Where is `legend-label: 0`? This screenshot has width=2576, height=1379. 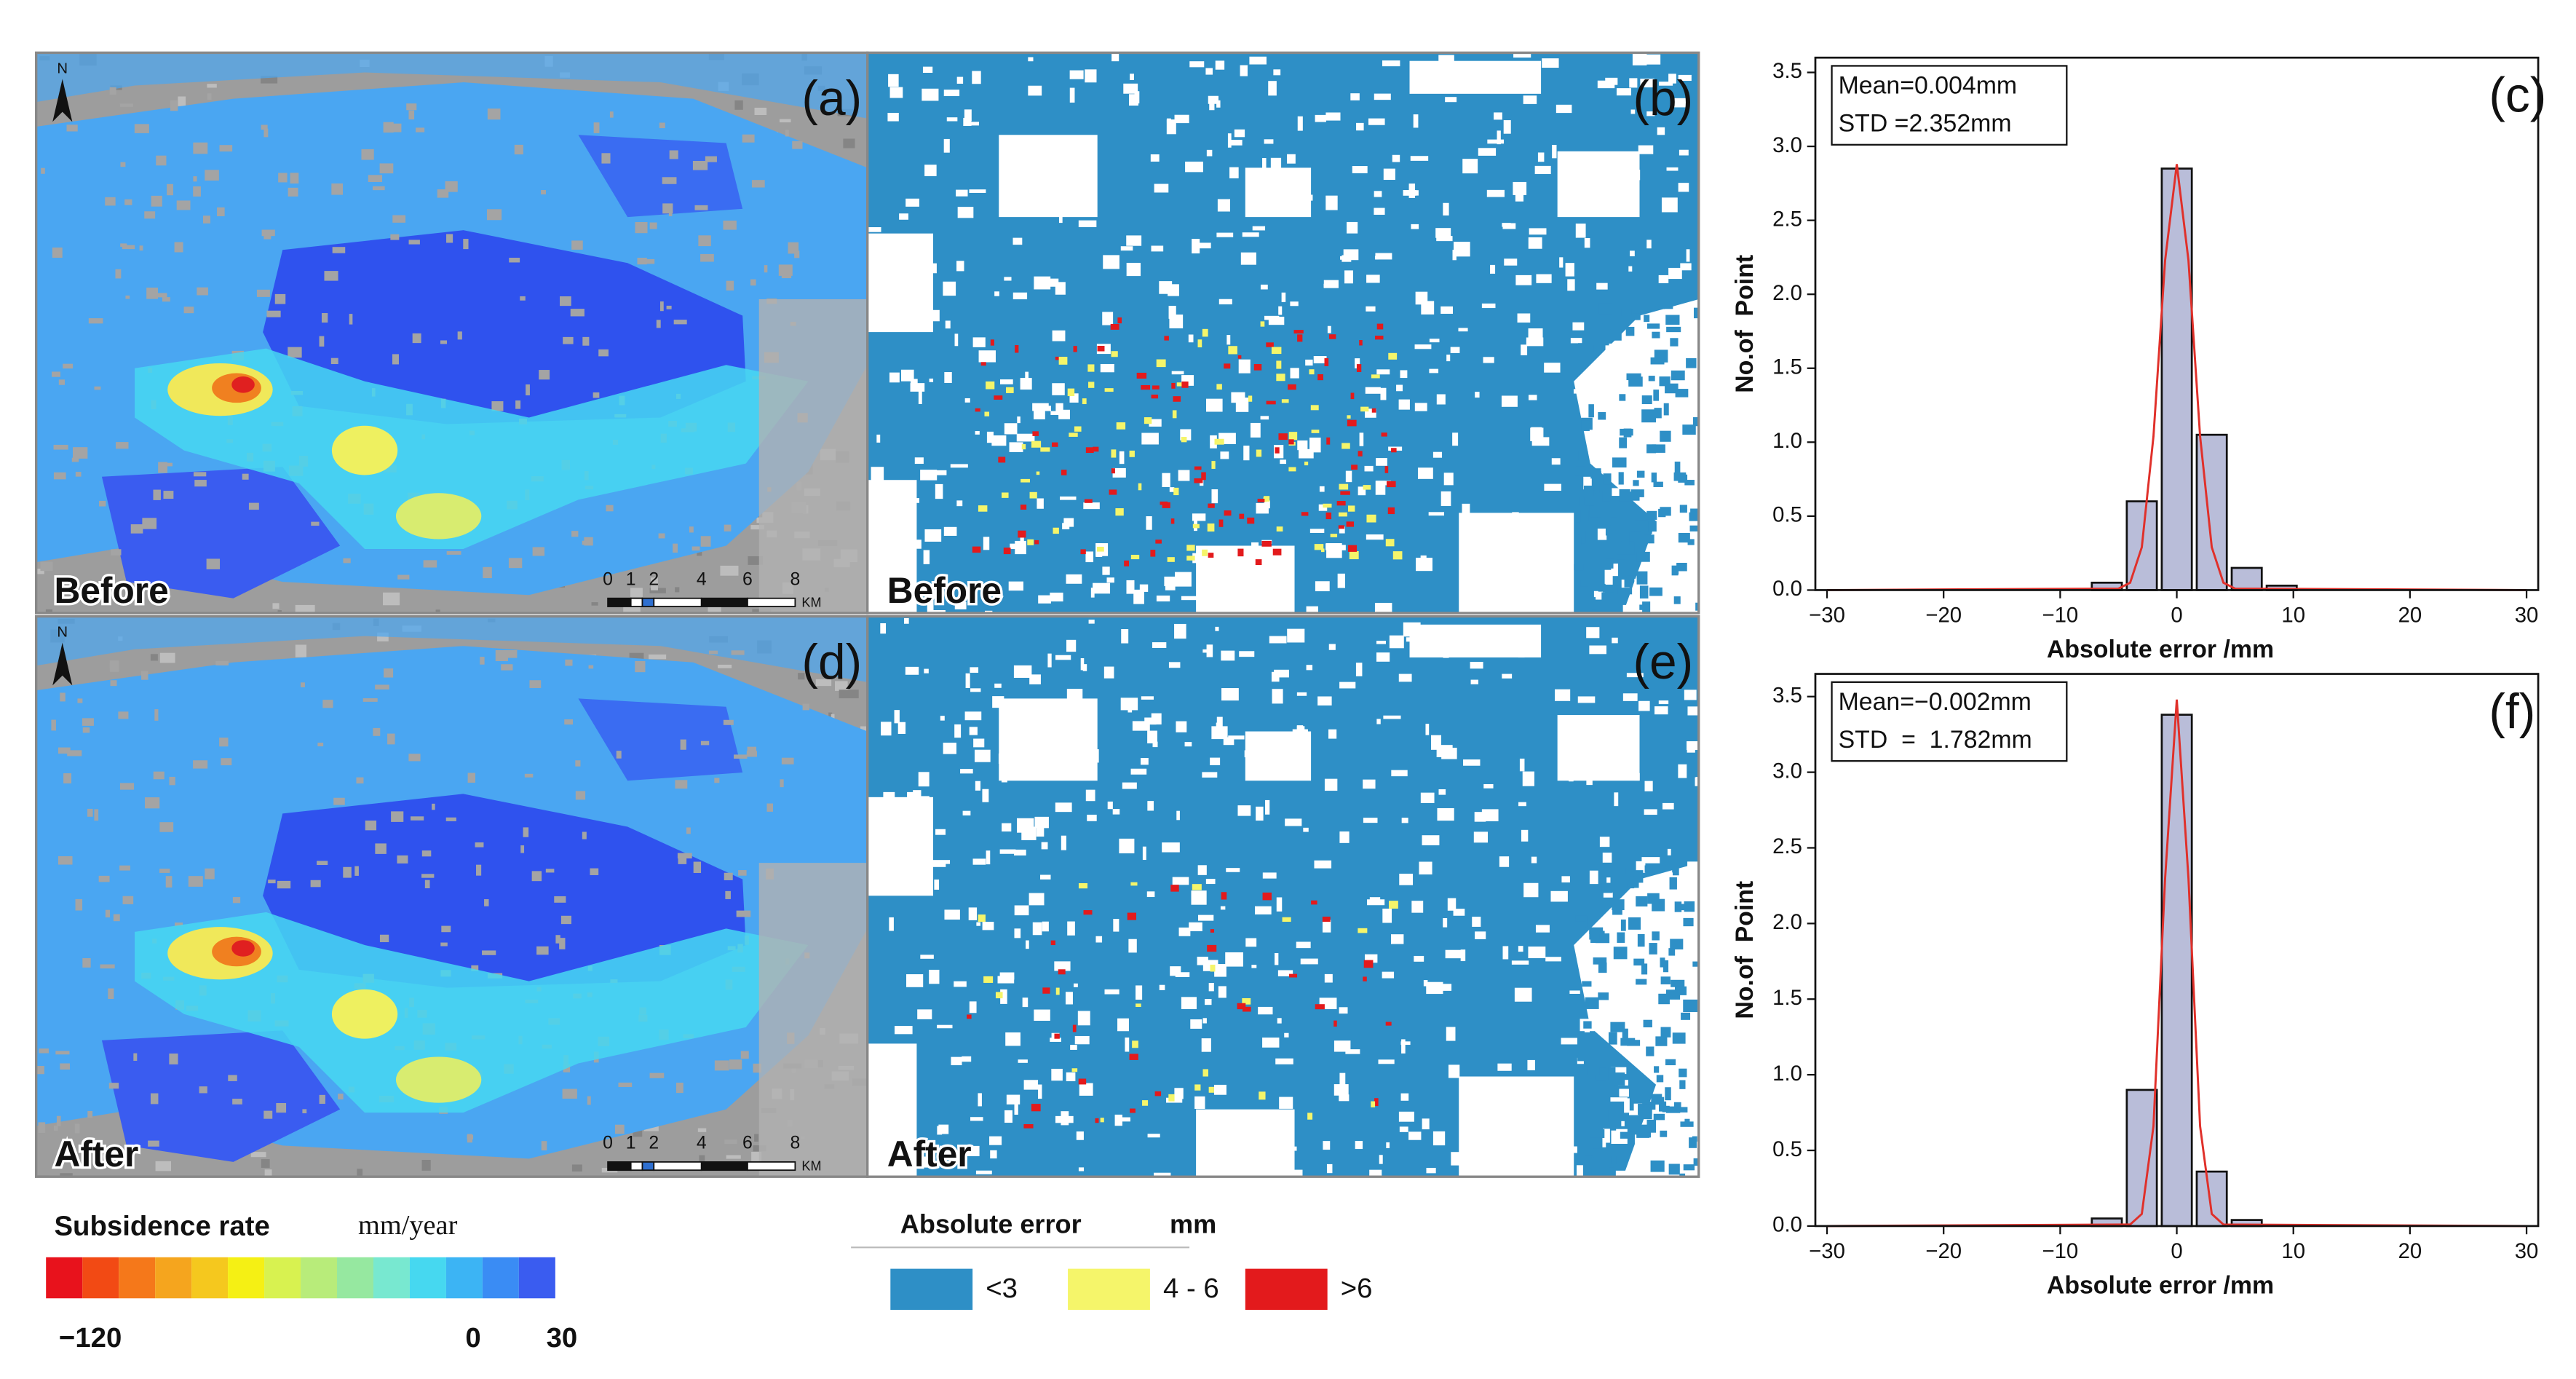
legend-label: 0 is located at coordinates (472, 1338).